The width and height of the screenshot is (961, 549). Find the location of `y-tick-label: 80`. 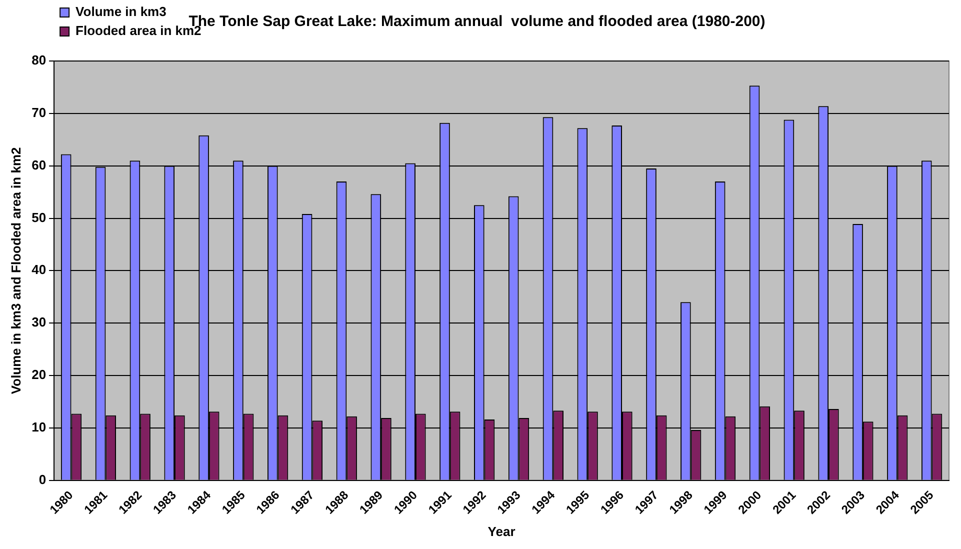

y-tick-label: 80 is located at coordinates (39, 60).